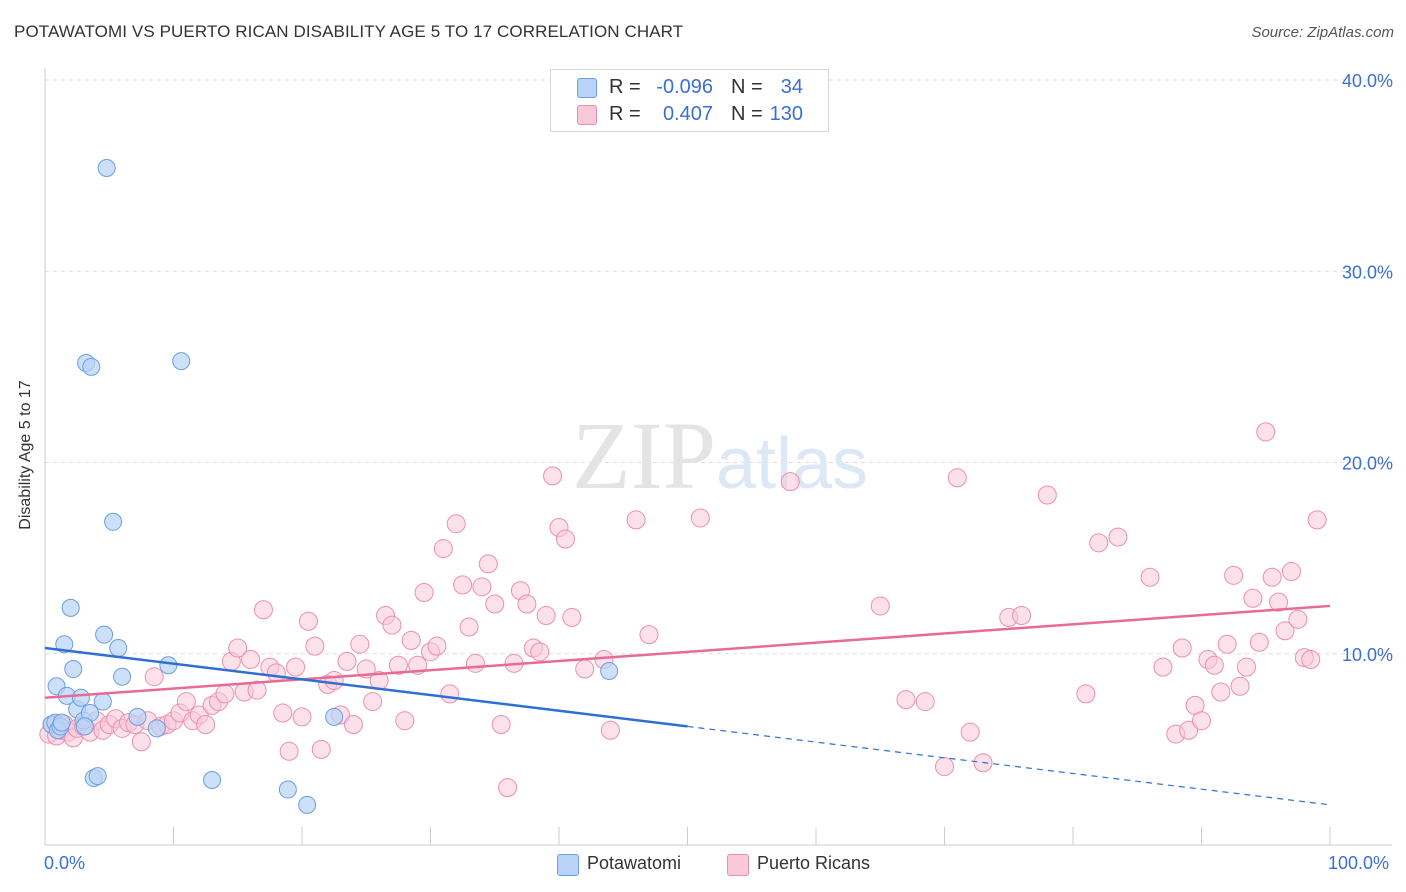 This screenshot has width=1406, height=892. I want to click on potawatomi-legend-label: Potawatomi, so click(634, 863).